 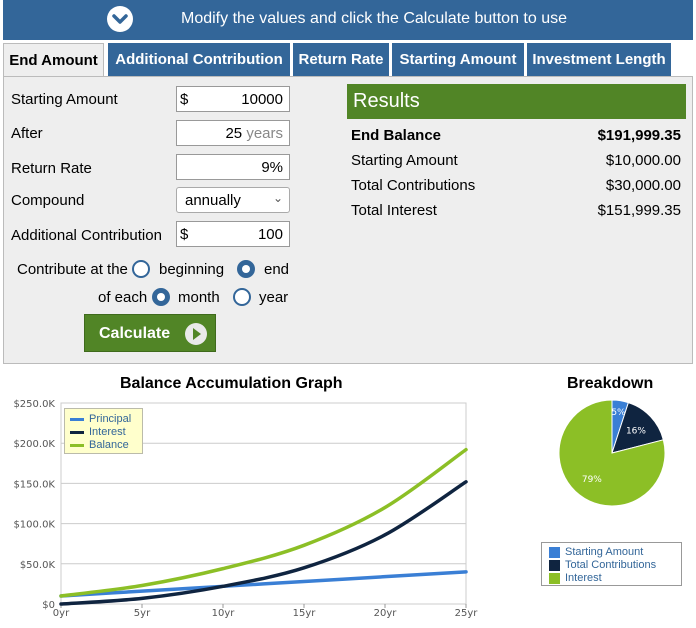 I want to click on x-tick-label: 25yr, so click(x=467, y=613).